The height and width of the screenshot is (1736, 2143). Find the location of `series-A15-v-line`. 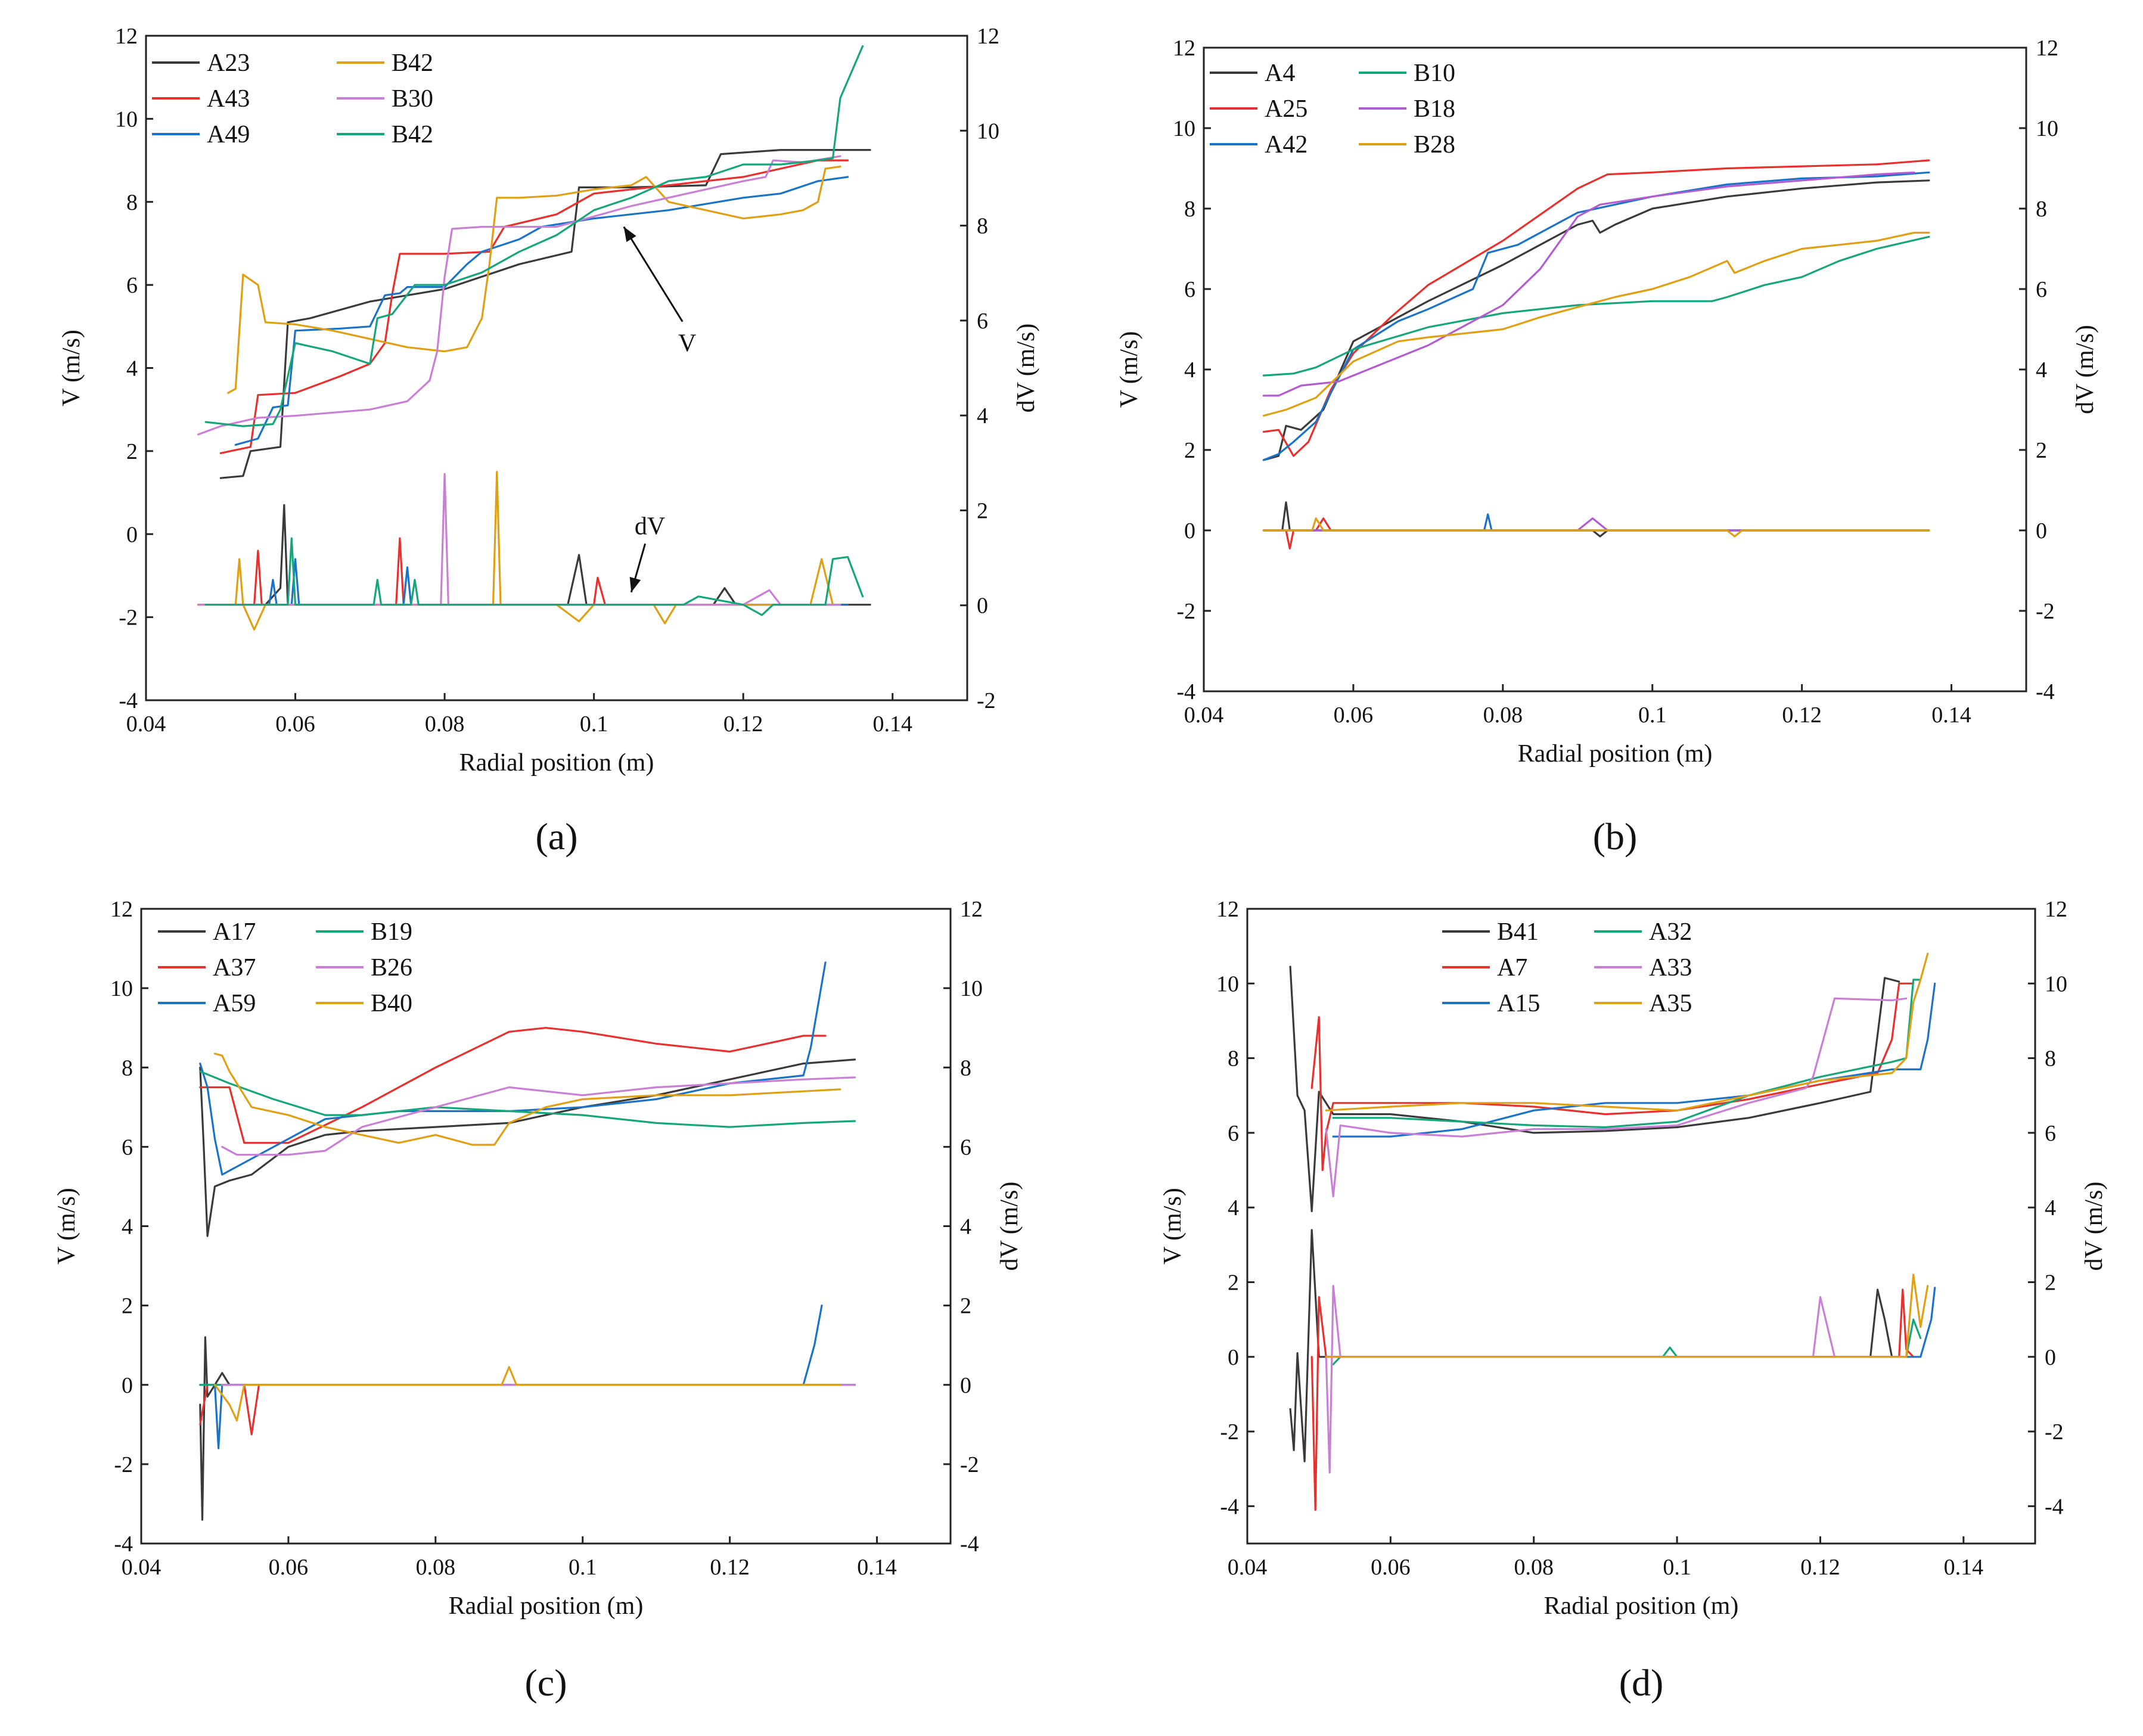

series-A15-v-line is located at coordinates (1634, 1060).